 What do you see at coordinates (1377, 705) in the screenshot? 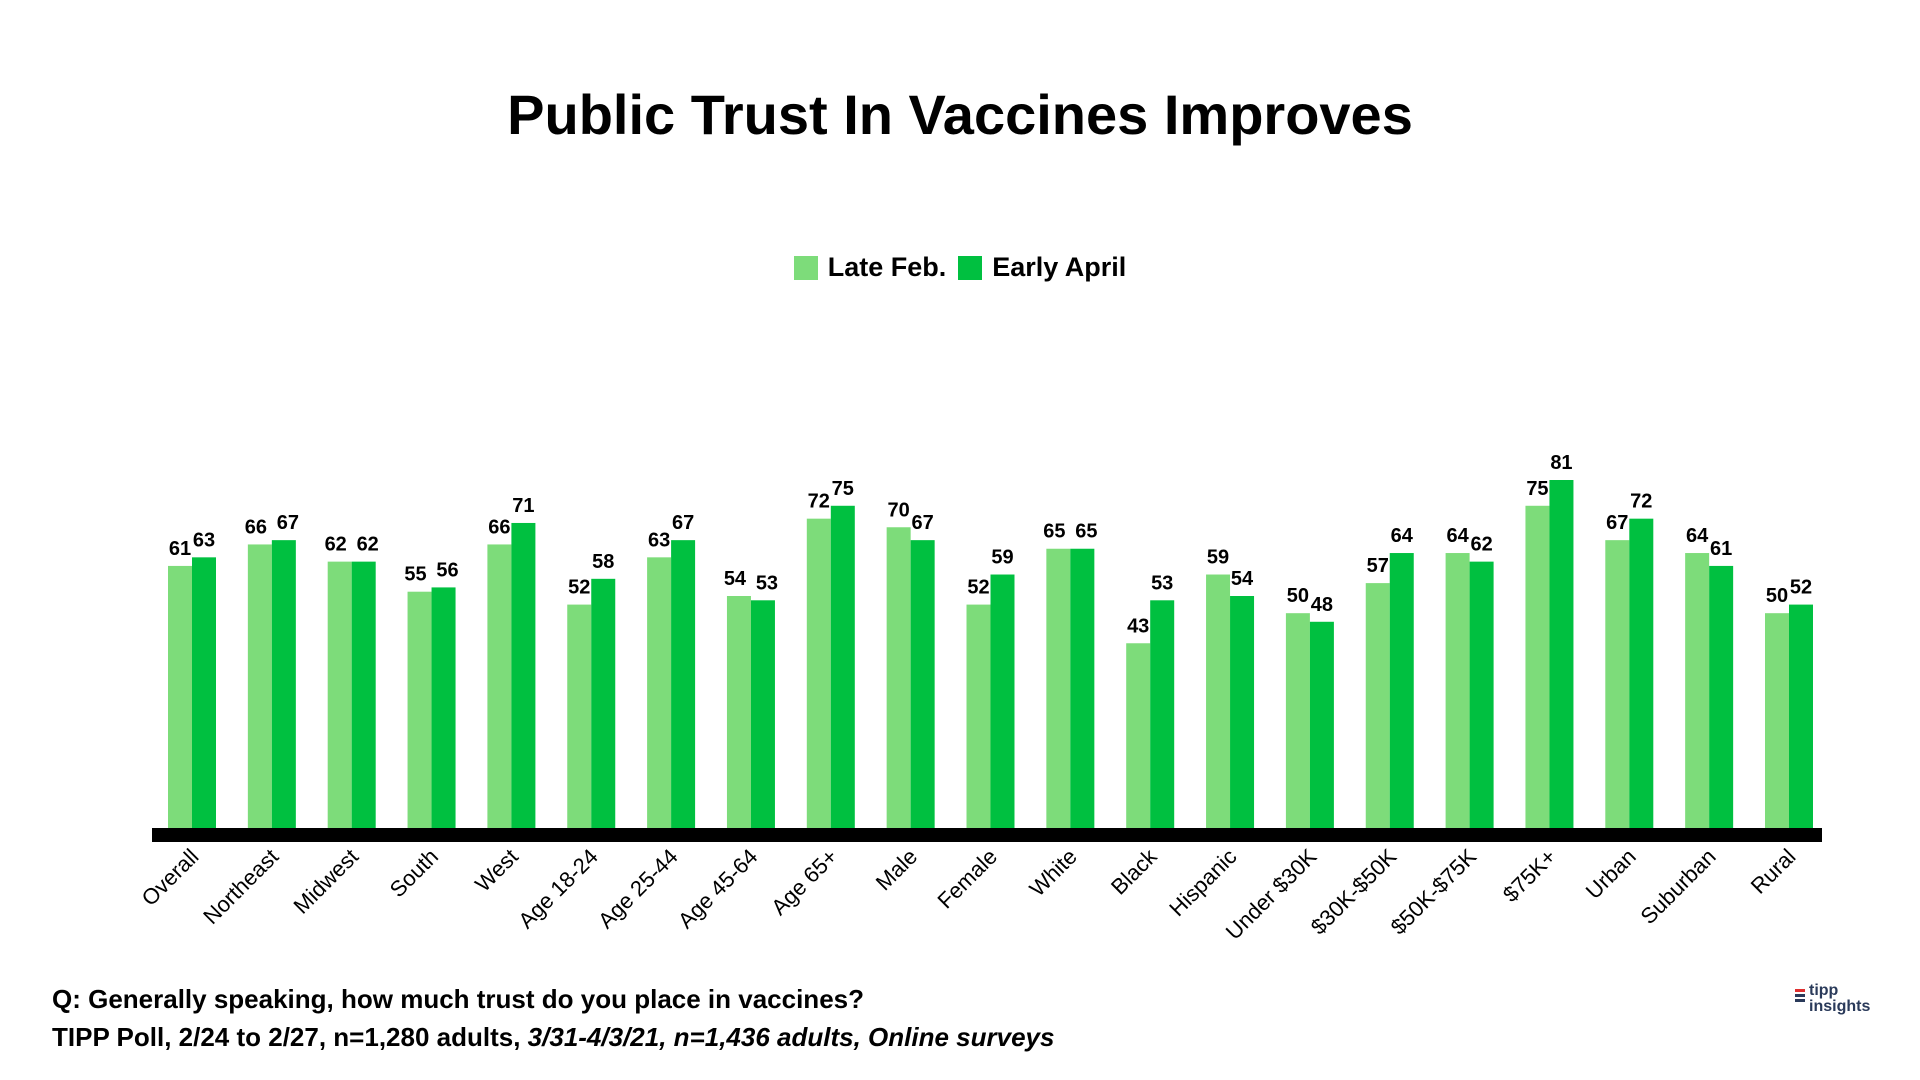
I see `bar-late-feb-30k-50k` at bounding box center [1377, 705].